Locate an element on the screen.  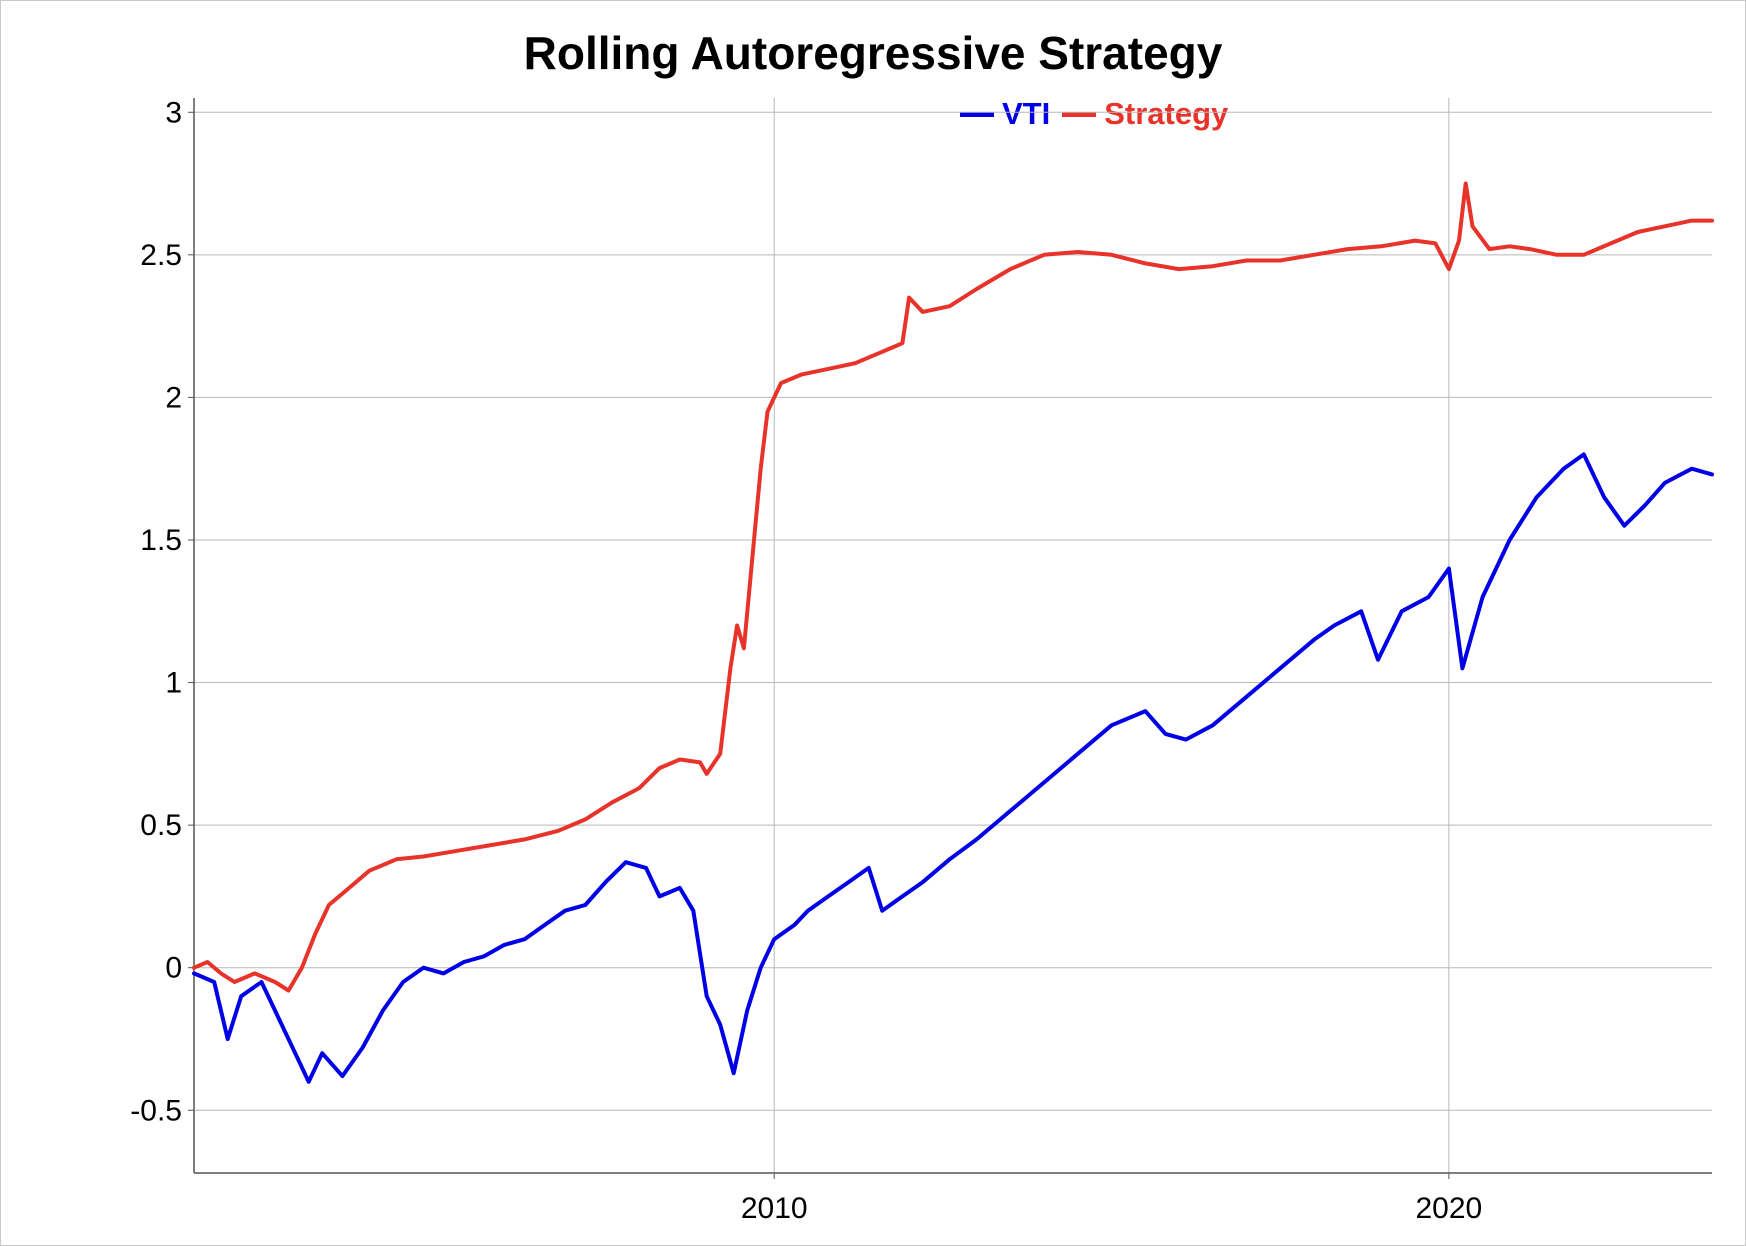
x-tick-label: 2010 is located at coordinates (774, 1208).